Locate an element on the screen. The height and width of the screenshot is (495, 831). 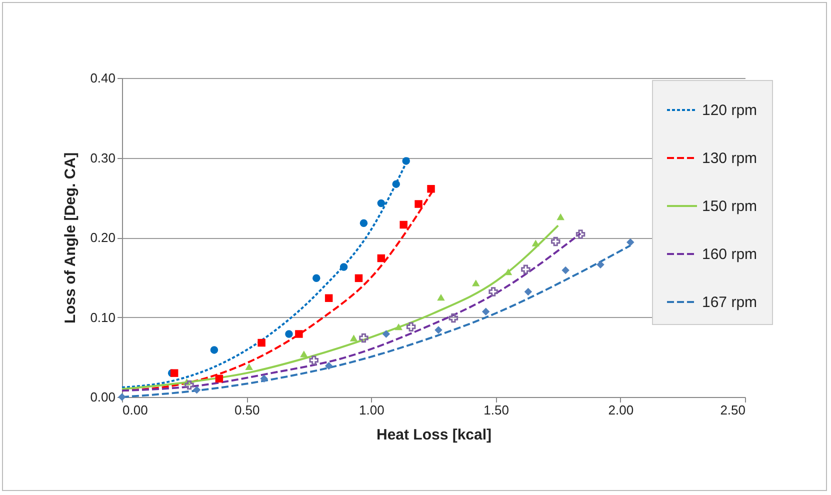
x-axis-title: Heat Loss [kcal] is located at coordinates (434, 435).